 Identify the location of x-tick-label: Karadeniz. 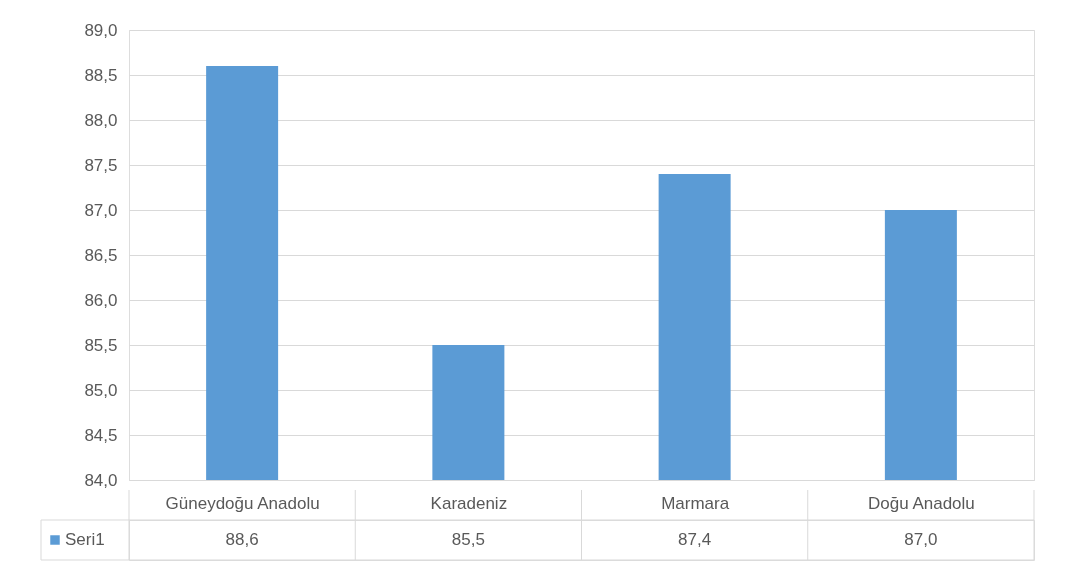
(469, 503).